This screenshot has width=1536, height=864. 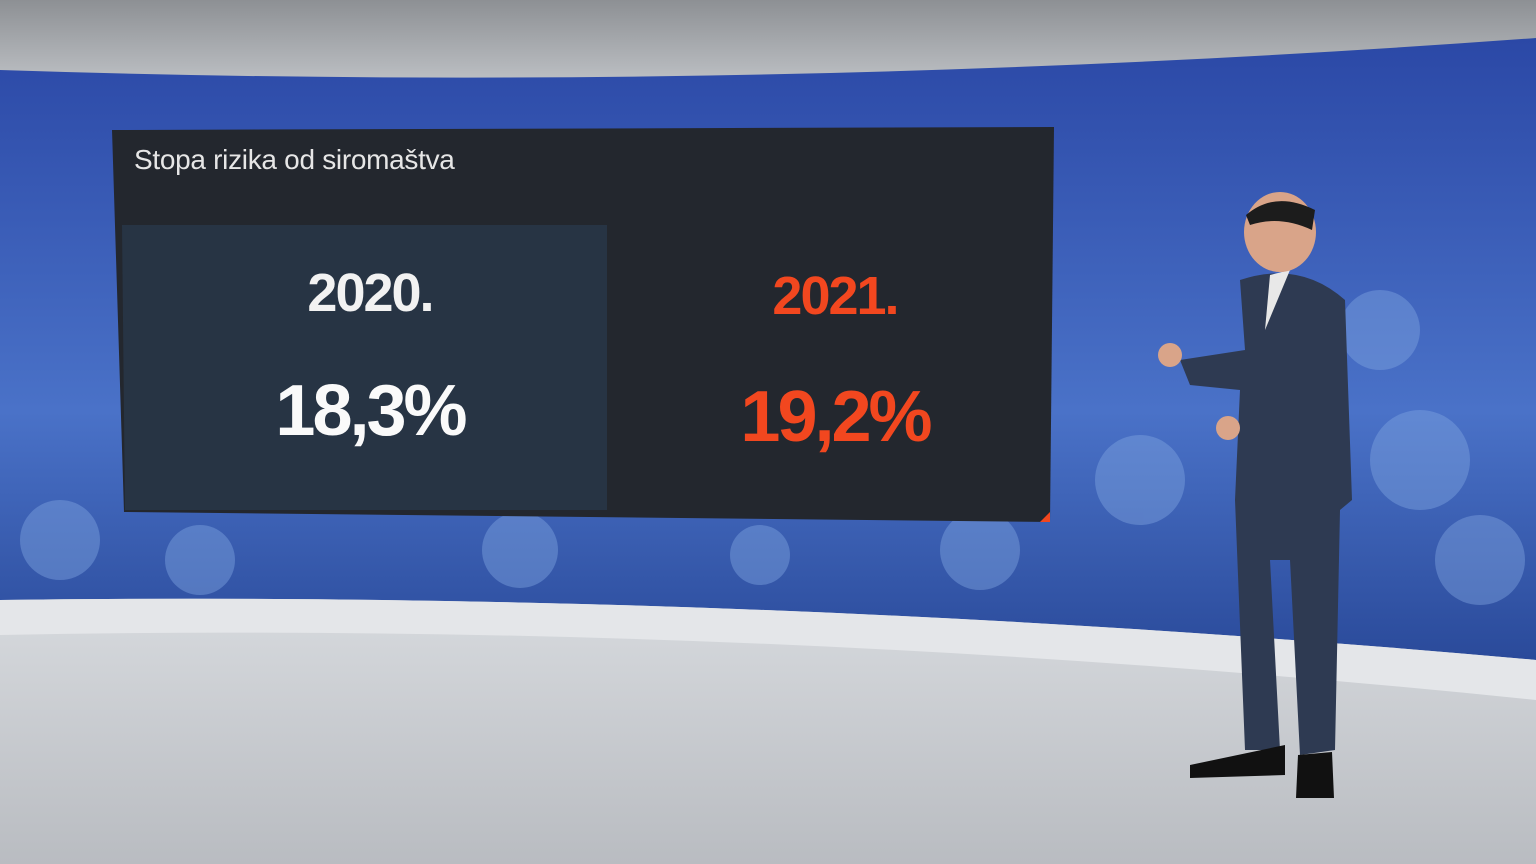 What do you see at coordinates (836, 417) in the screenshot?
I see `value-2021: 19,2%` at bounding box center [836, 417].